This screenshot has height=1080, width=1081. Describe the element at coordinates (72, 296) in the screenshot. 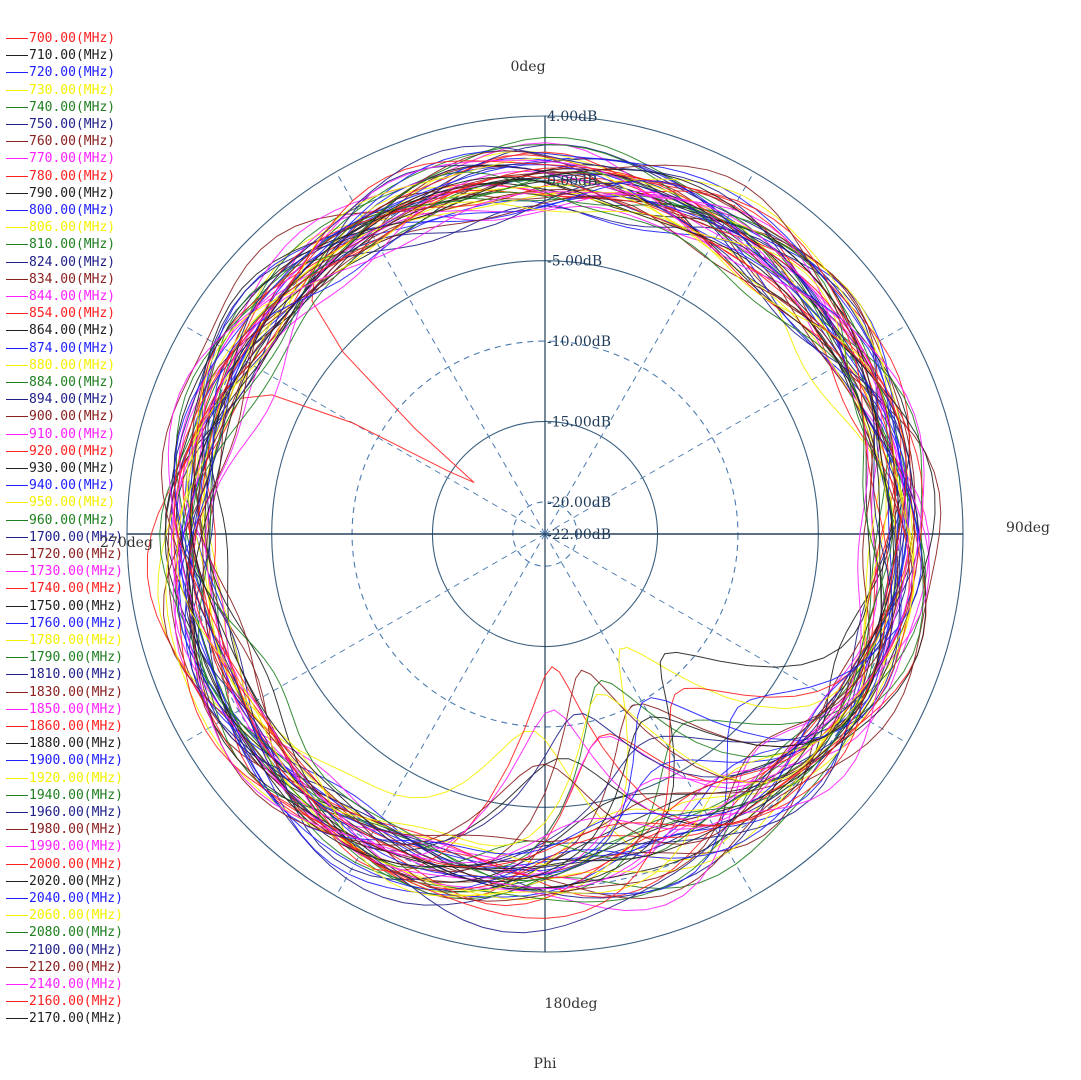

I see `legend-label: 844.00(MHz)` at that location.